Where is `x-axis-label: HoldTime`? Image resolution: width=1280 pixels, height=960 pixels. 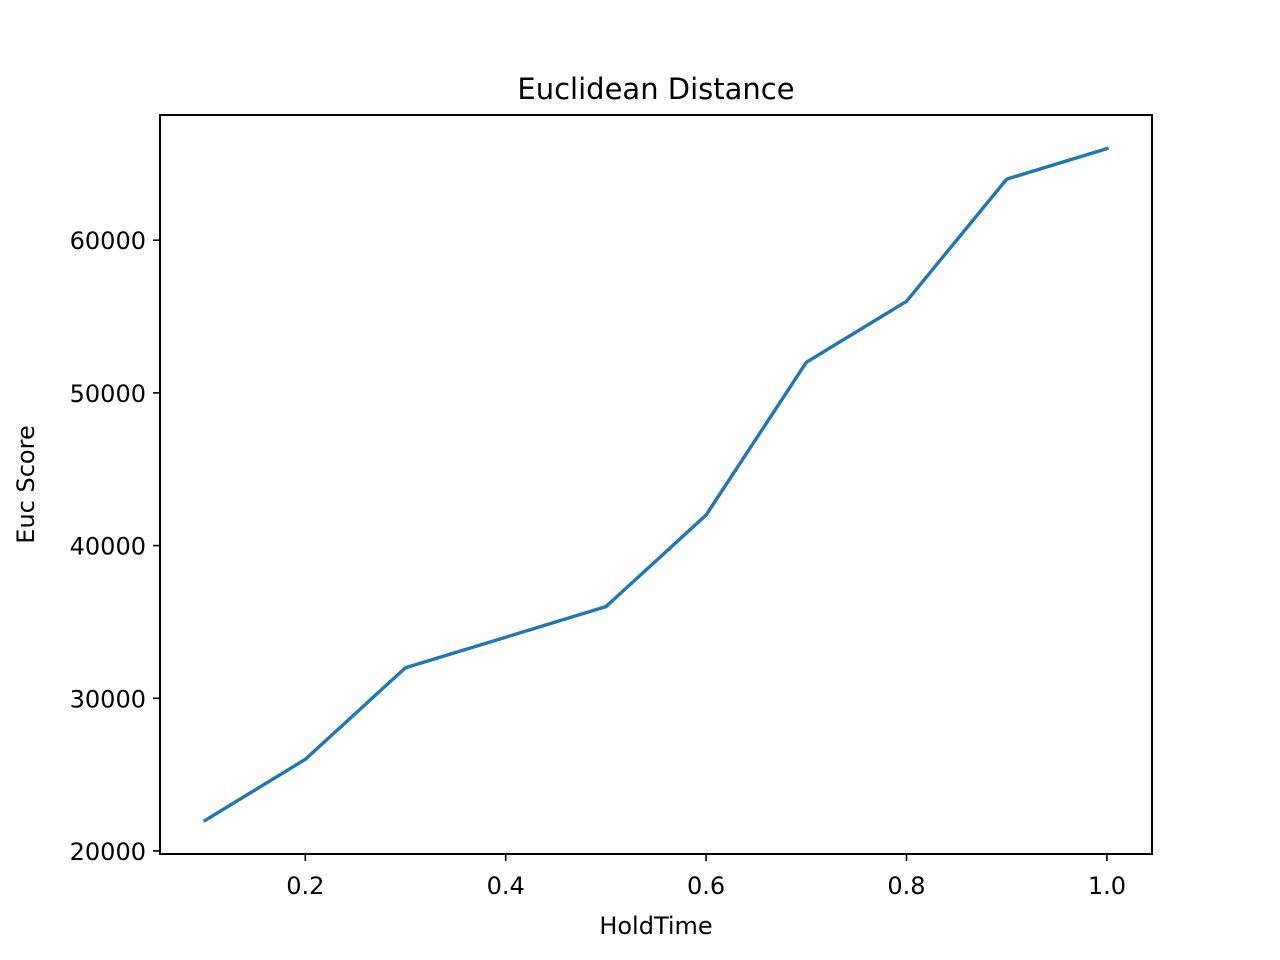 x-axis-label: HoldTime is located at coordinates (655, 926).